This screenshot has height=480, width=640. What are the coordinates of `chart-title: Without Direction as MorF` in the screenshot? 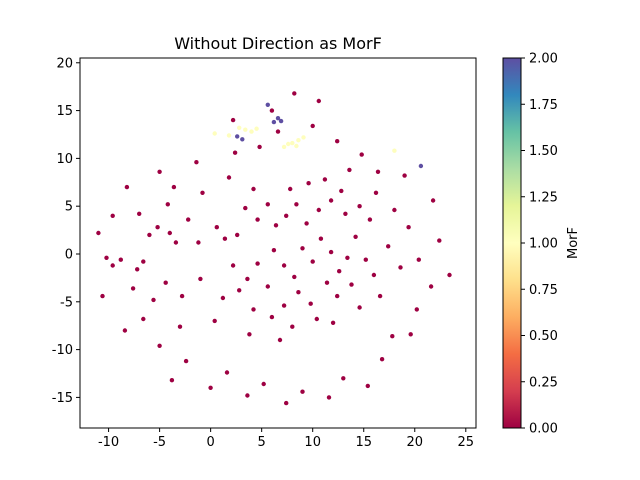 It's located at (278, 43).